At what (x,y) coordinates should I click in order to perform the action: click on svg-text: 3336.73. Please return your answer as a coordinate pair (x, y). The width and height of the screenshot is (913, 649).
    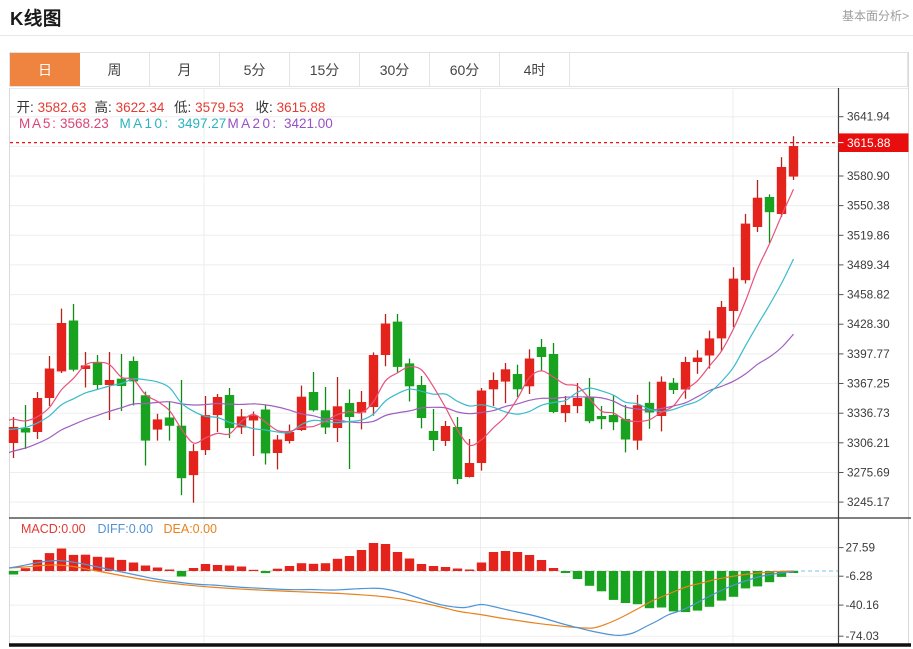
    Looking at the image, I should click on (868, 413).